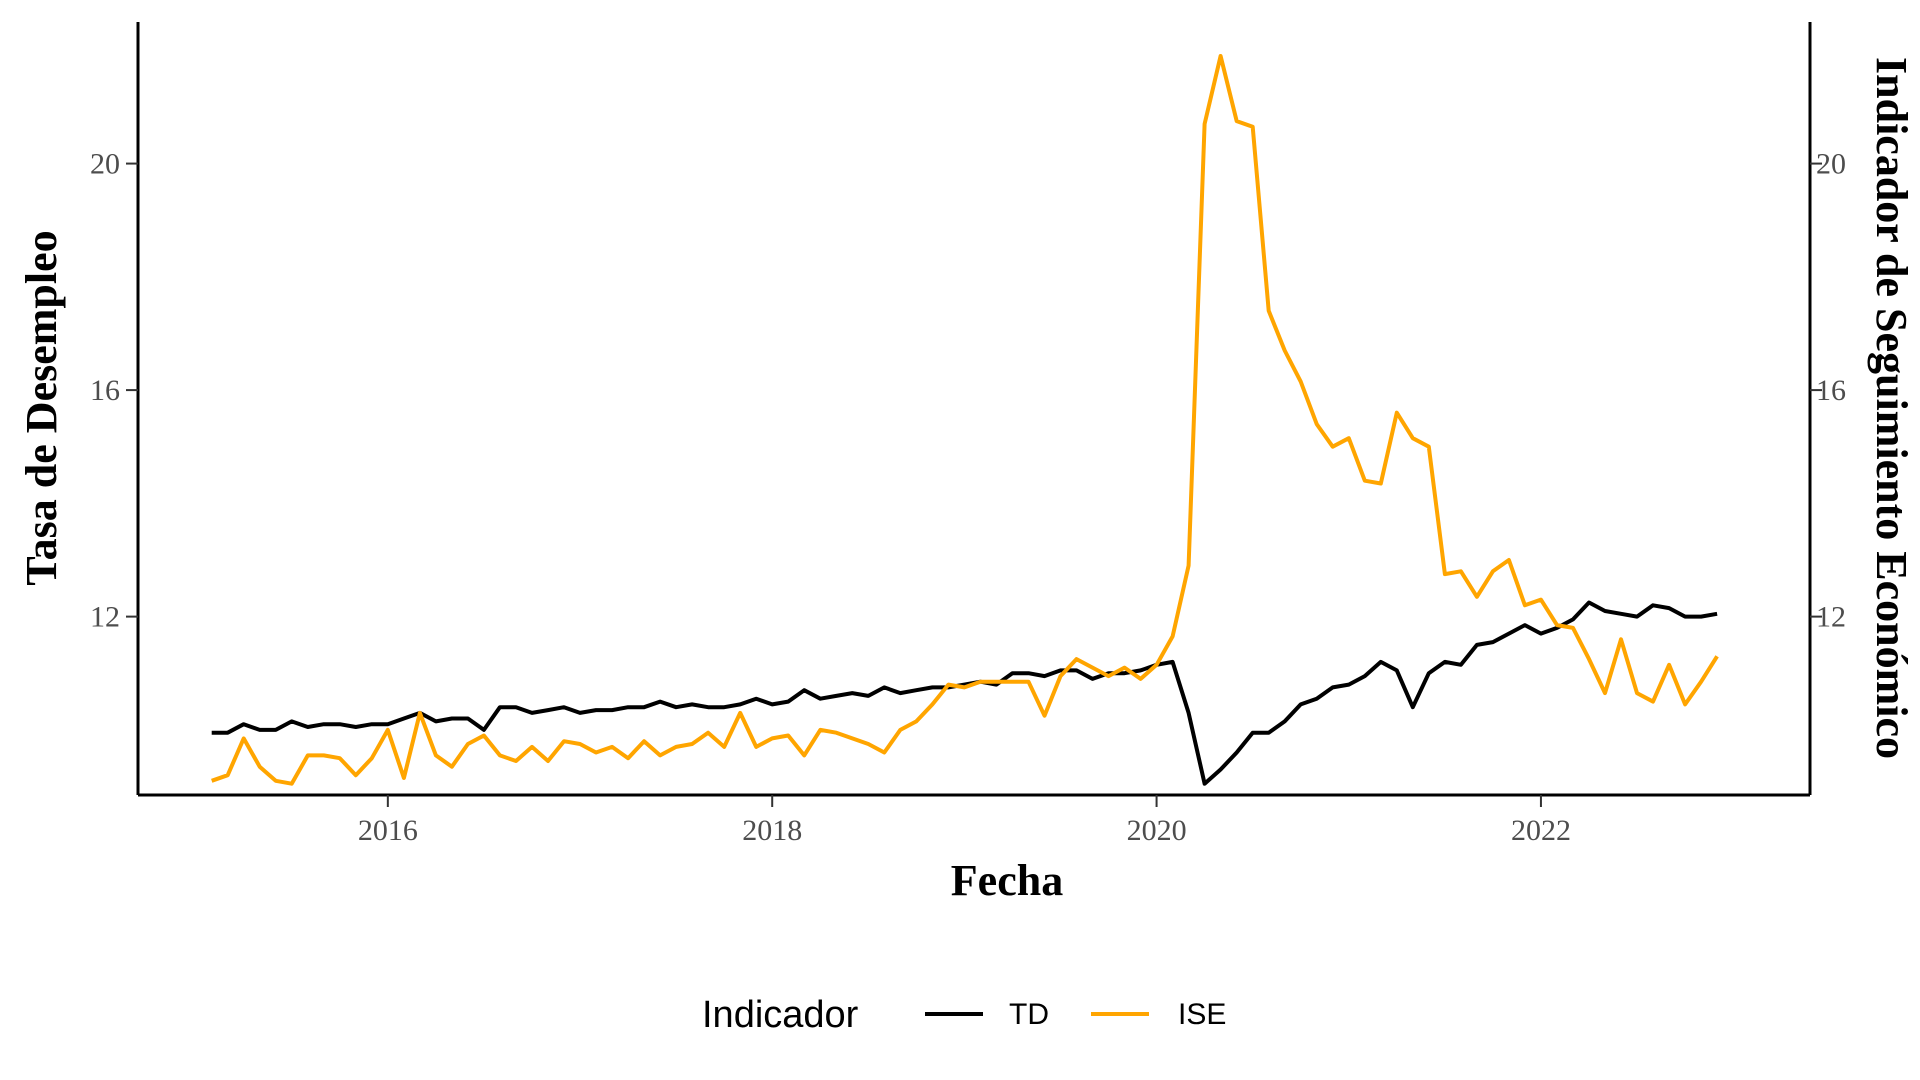 This screenshot has height=1080, width=1920. I want to click on x-tick-label: 2018, so click(772, 830).